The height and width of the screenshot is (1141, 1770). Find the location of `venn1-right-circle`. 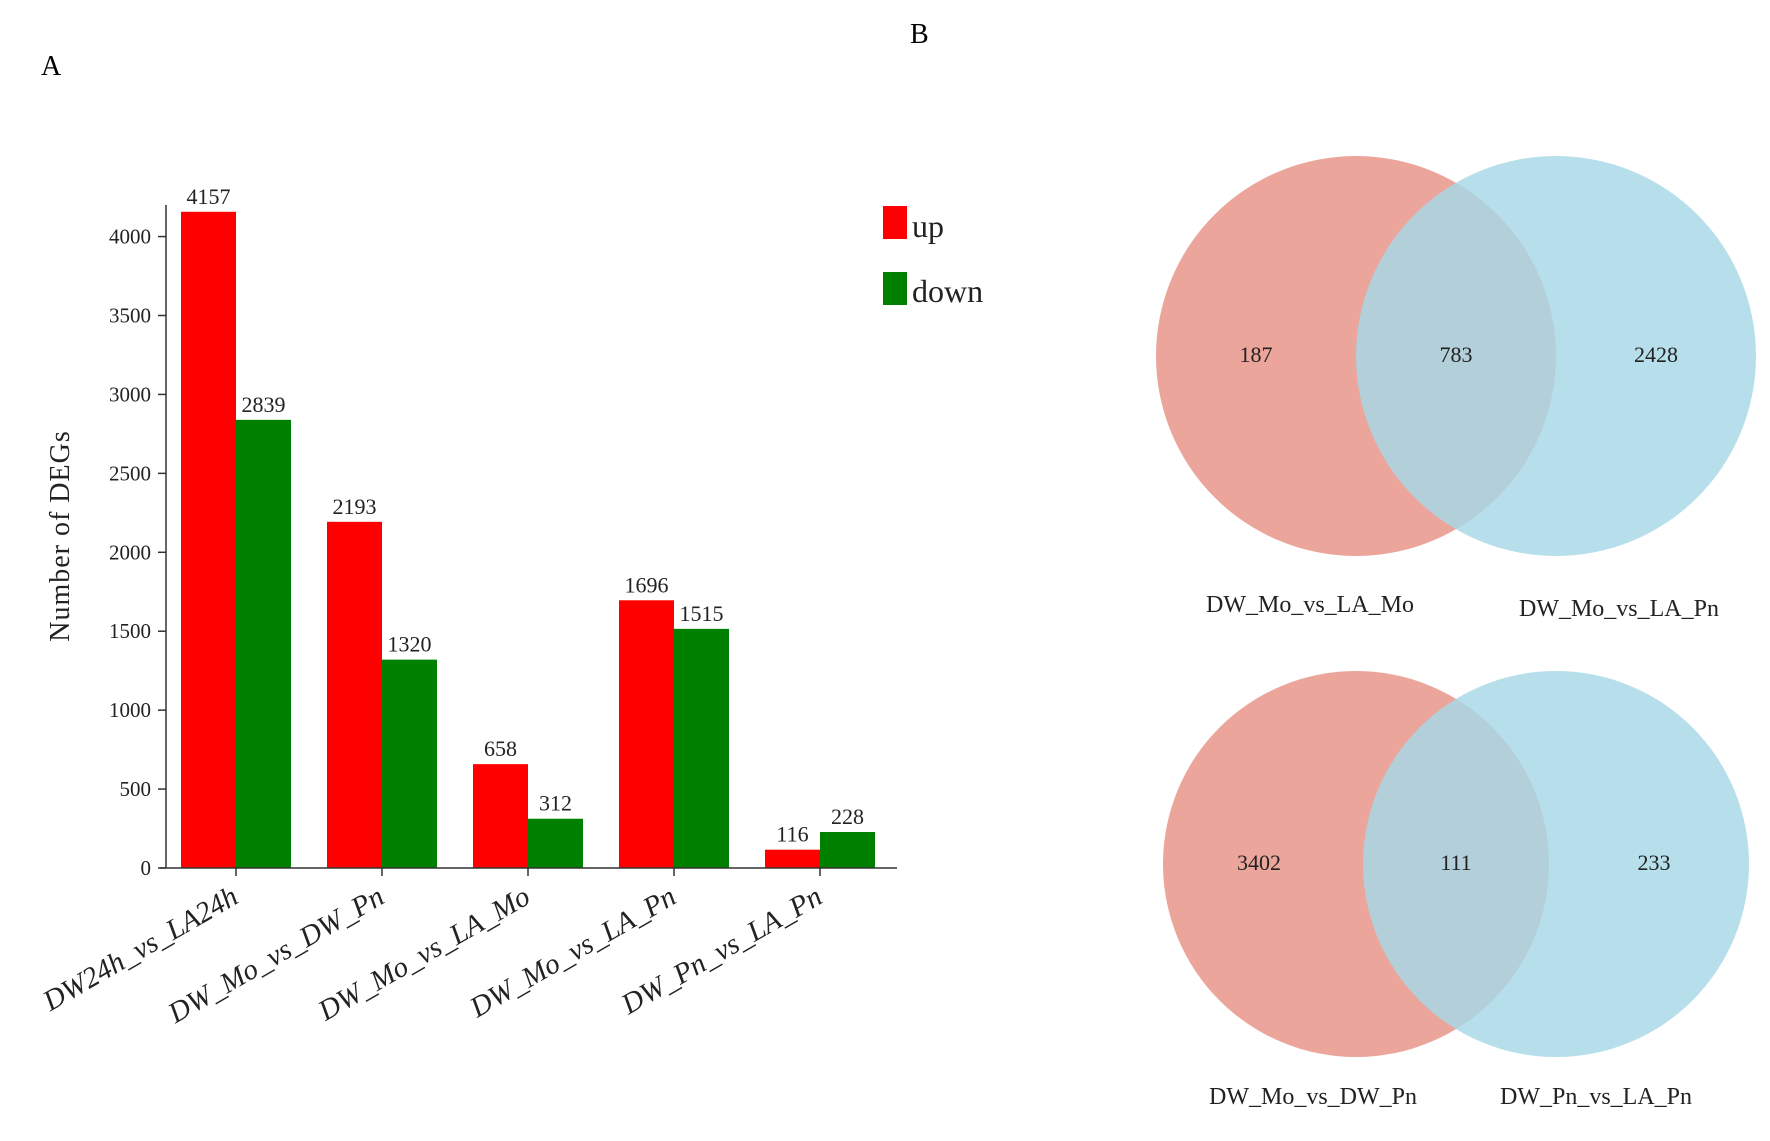

venn1-right-circle is located at coordinates (1556, 356).